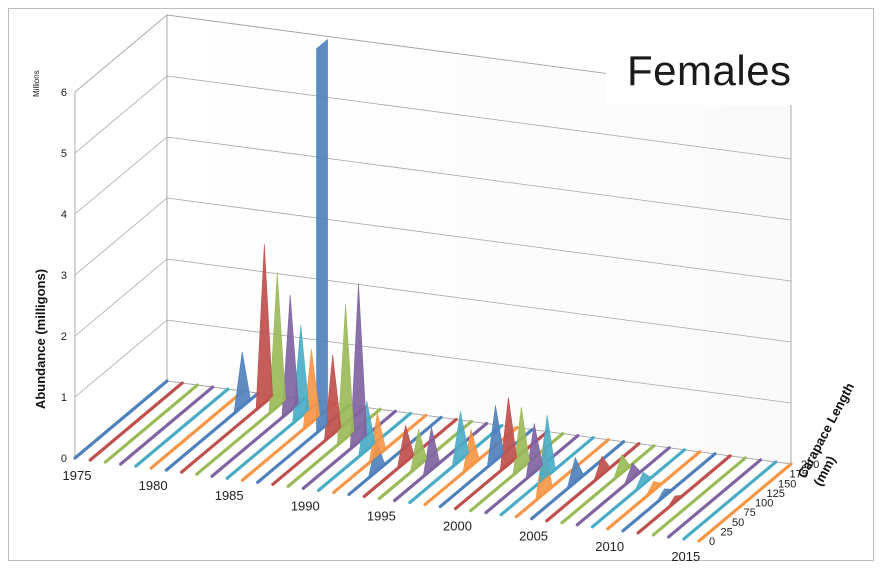 This screenshot has width=884, height=571. Describe the element at coordinates (727, 532) in the screenshot. I see `z-tick-label: 25` at that location.